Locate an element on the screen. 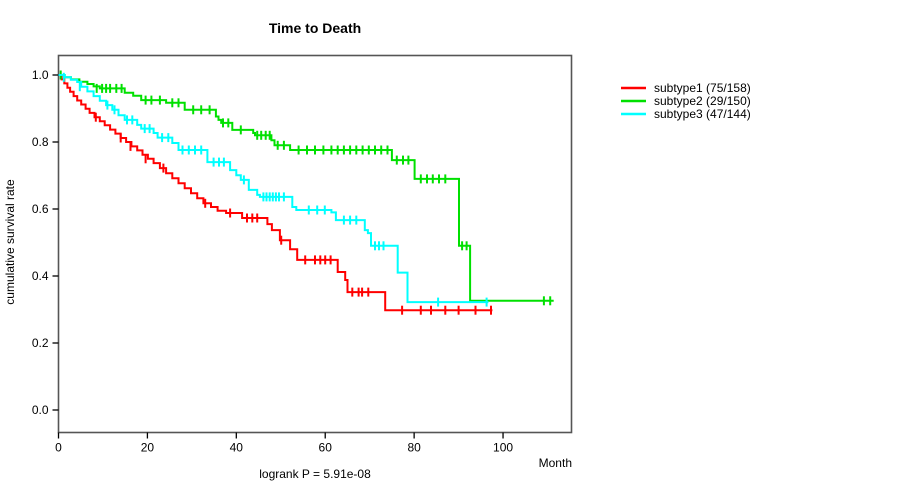 This screenshot has height=500, width=900. logrank-annotation: logrank P = 5.91e-08 is located at coordinates (315, 474).